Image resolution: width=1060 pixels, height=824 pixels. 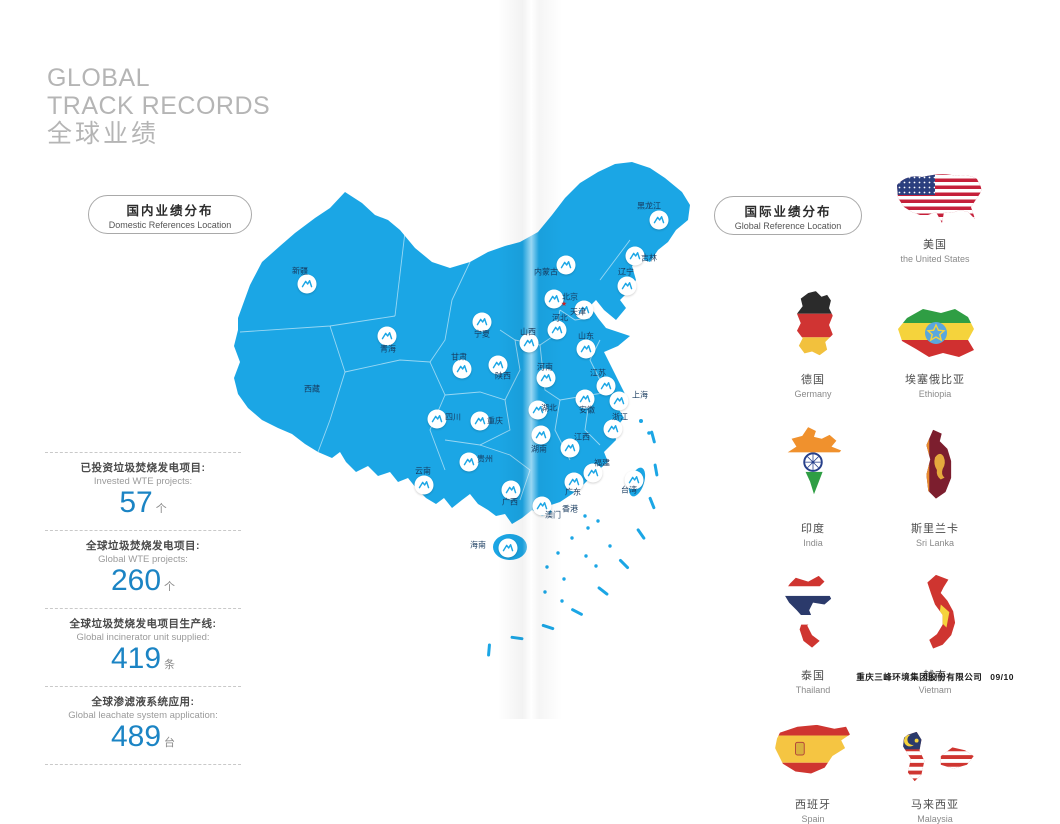 I want to click on stat-label-en: Invested WTE projects:, so click(x=143, y=481).